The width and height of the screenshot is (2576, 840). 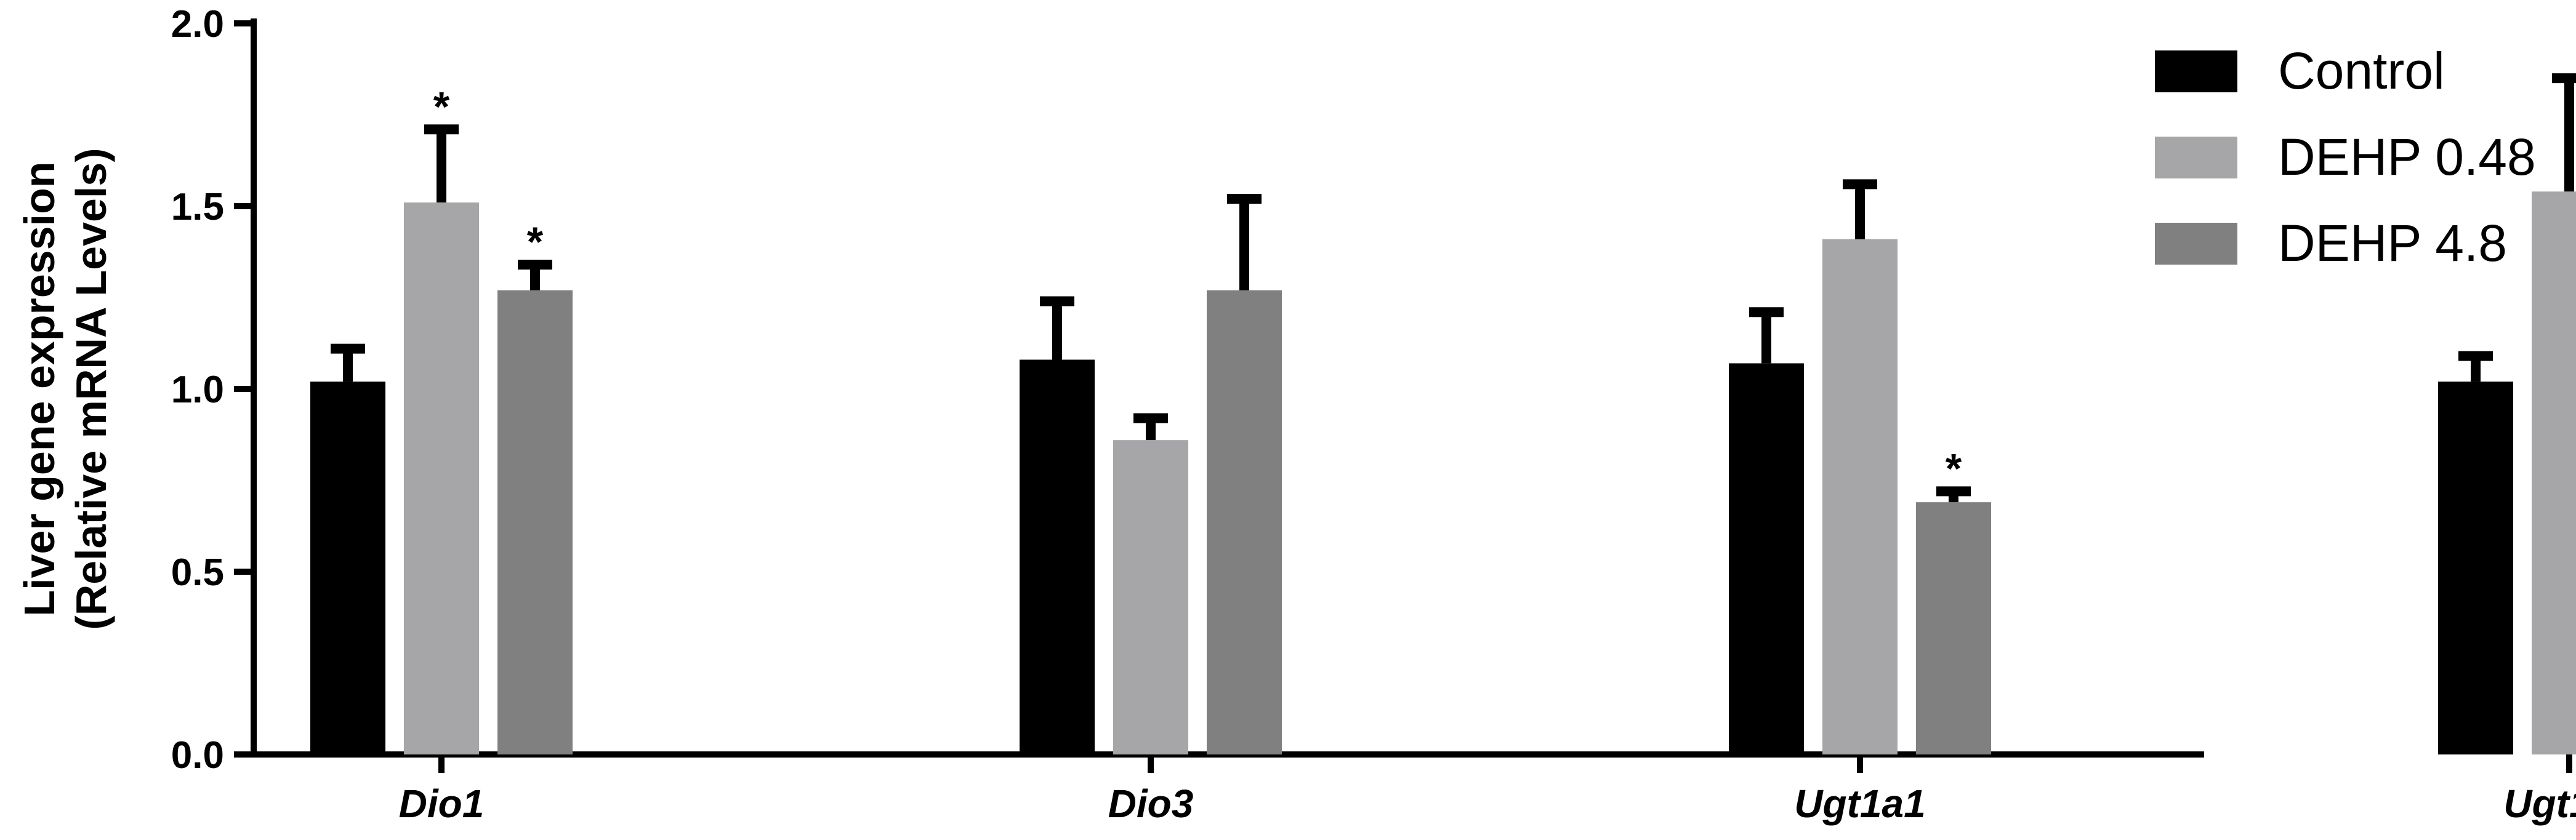 What do you see at coordinates (197, 207) in the screenshot?
I see `y-tick-label: 1.5` at bounding box center [197, 207].